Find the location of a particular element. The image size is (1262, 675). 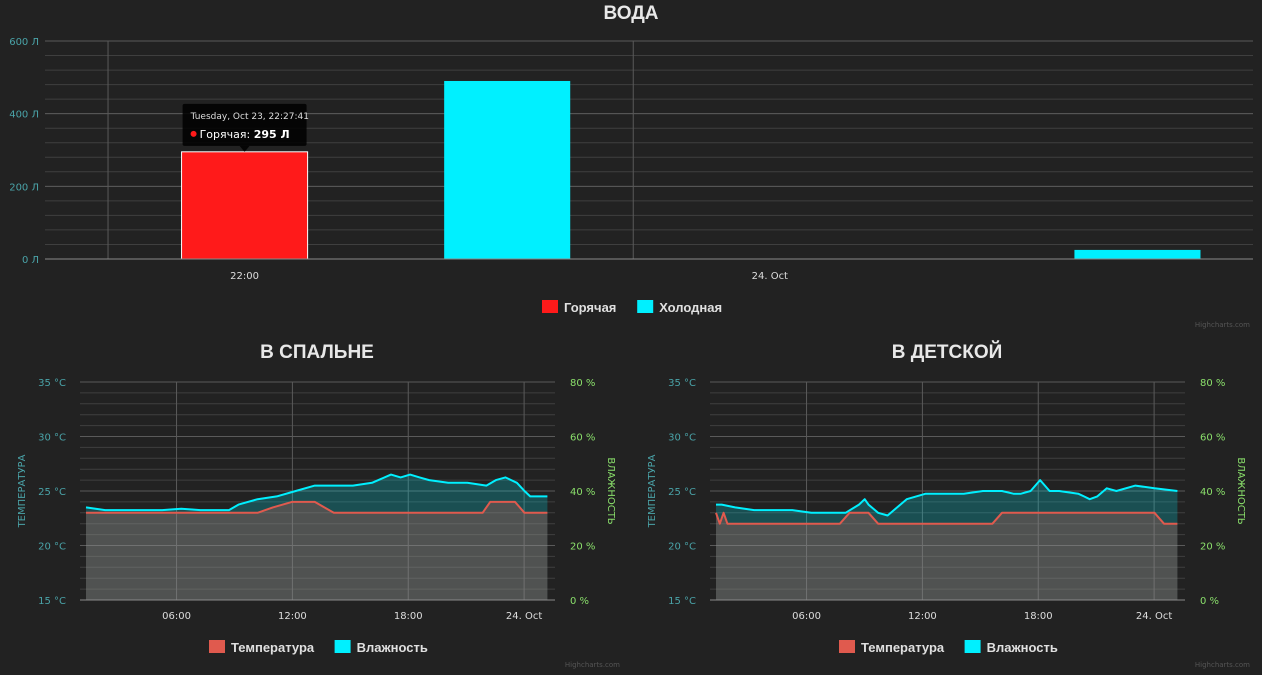

tooltip-series-name: Горячая is located at coordinates (223, 134).